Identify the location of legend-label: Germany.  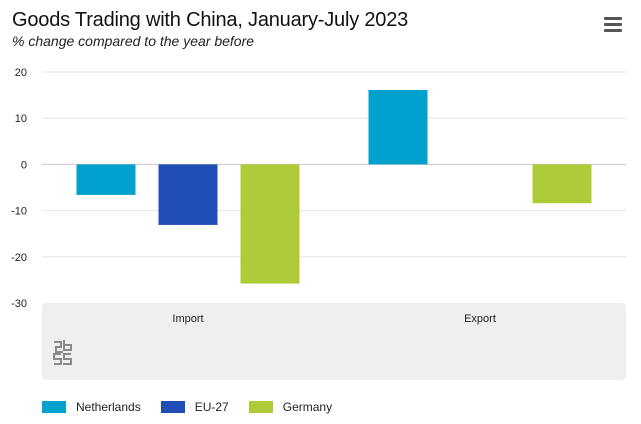
(307, 407).